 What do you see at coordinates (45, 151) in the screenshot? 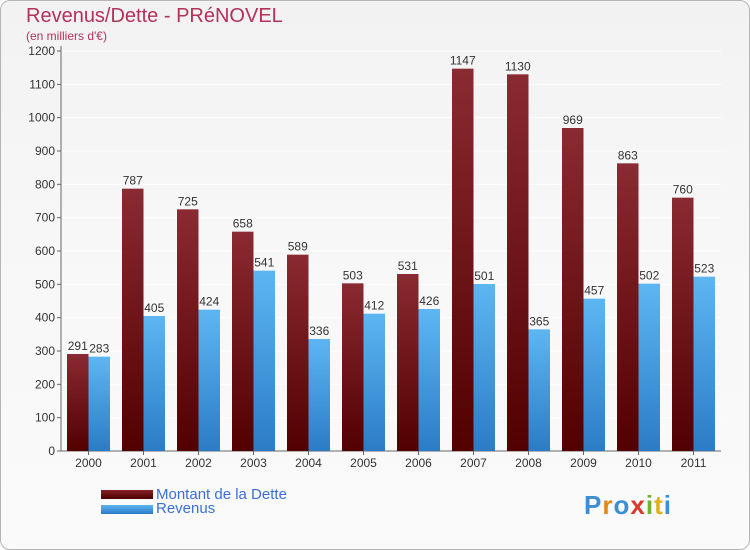
I see `y-tick-label: 900` at bounding box center [45, 151].